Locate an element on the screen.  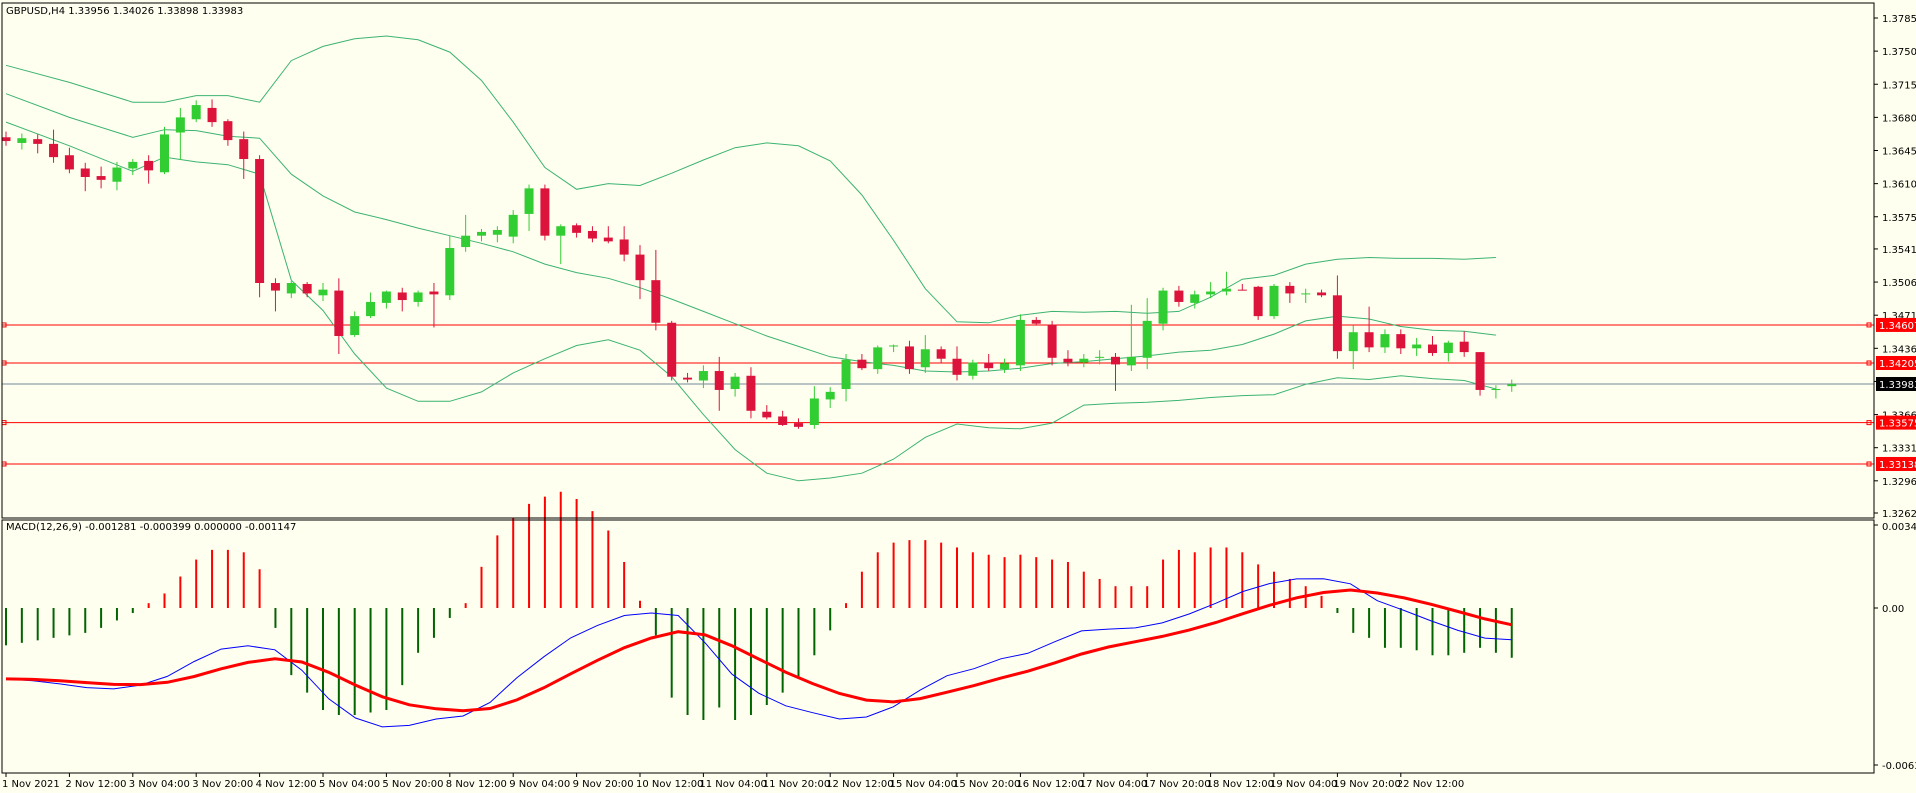
level-price-tag is located at coordinates (1896, 362).